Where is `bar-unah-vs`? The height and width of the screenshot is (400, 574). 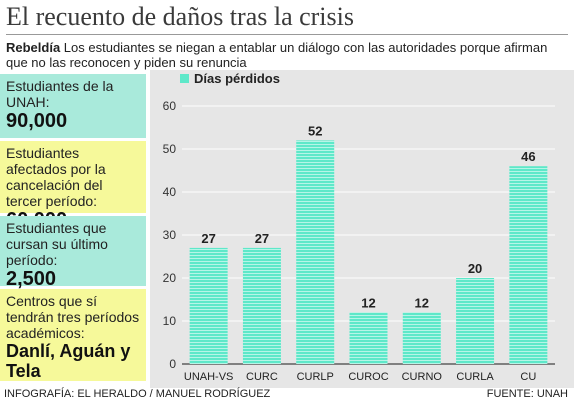 bar-unah-vs is located at coordinates (208, 305).